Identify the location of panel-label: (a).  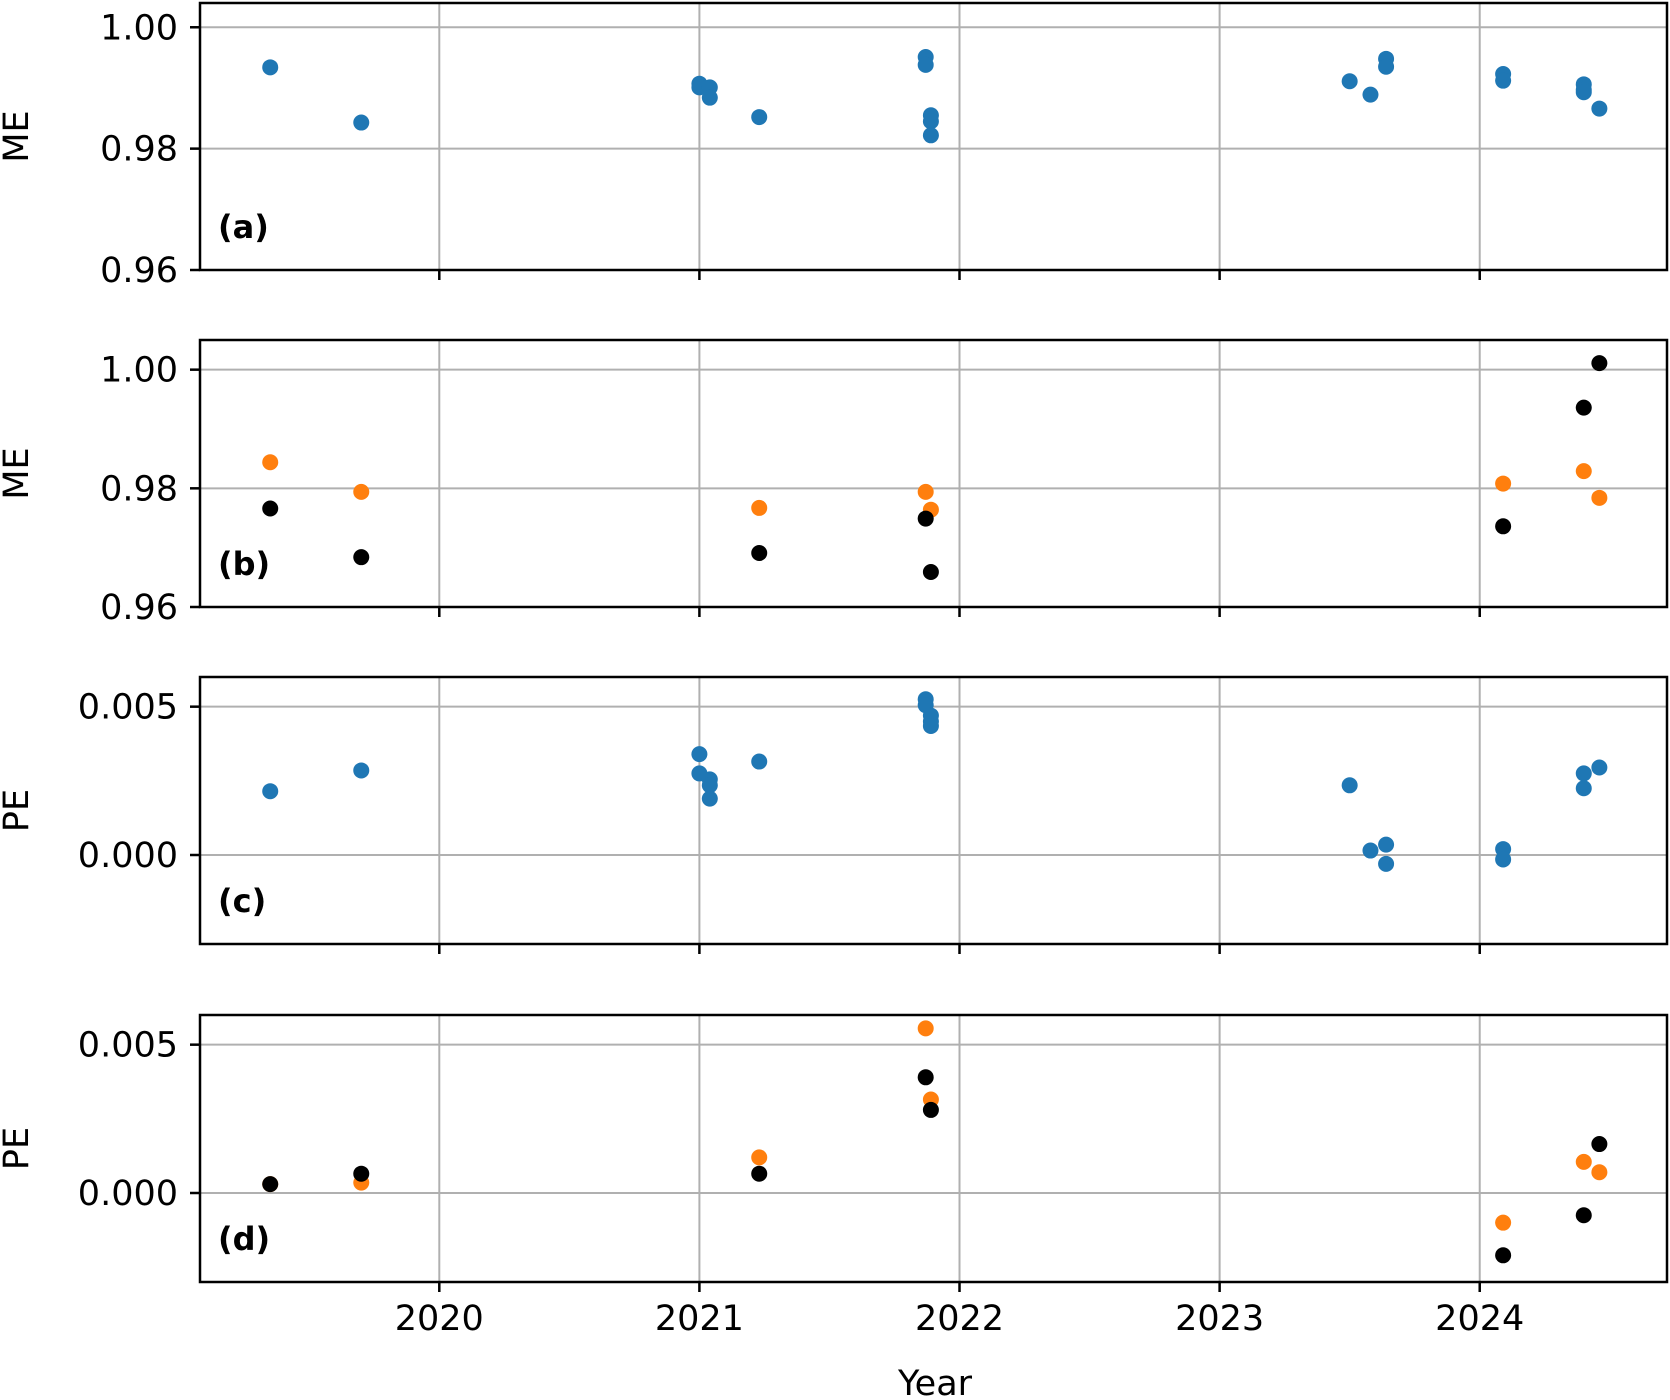
(243, 227).